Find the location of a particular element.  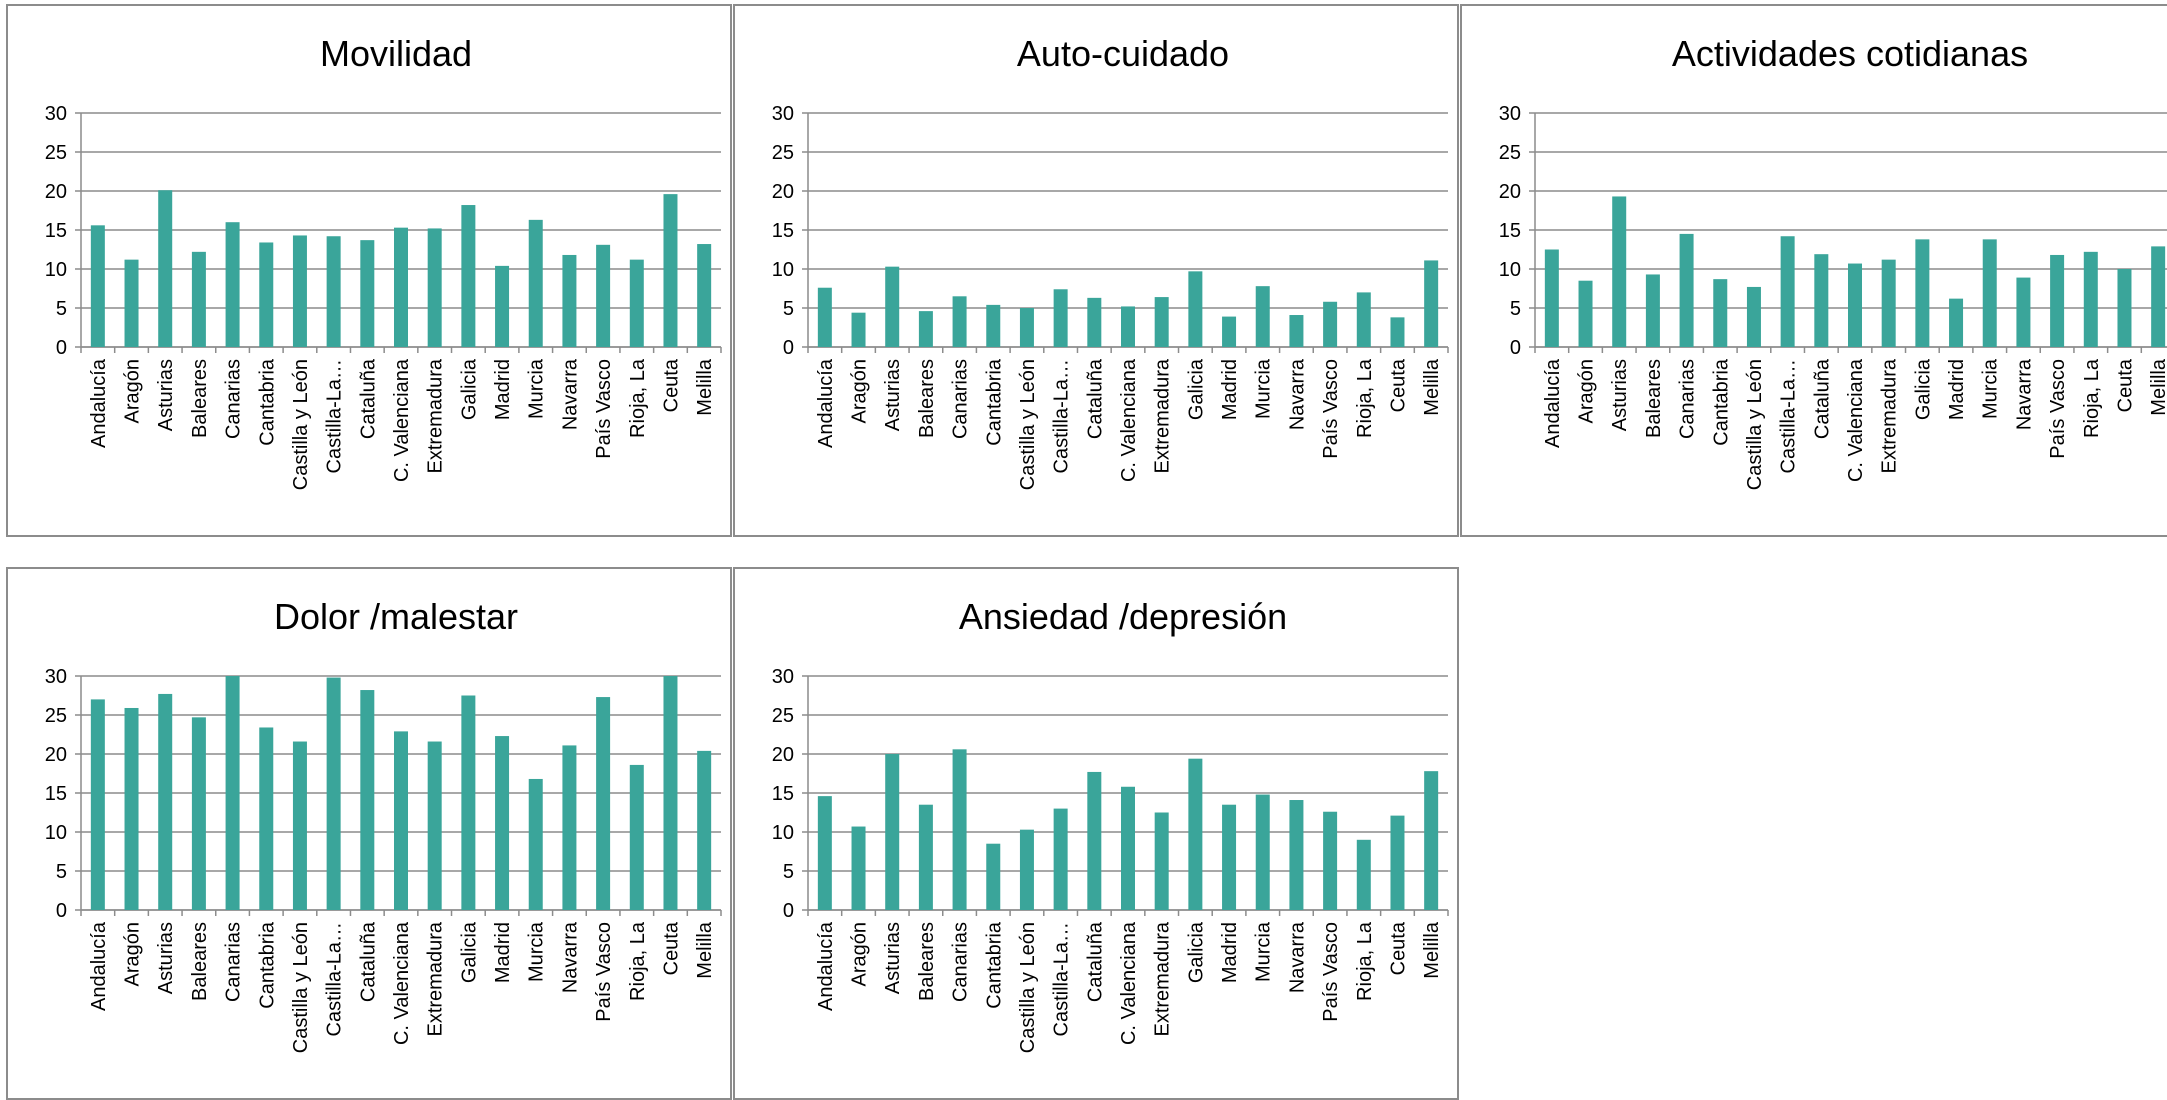

y-tick-label: 25 is located at coordinates (56, 716).